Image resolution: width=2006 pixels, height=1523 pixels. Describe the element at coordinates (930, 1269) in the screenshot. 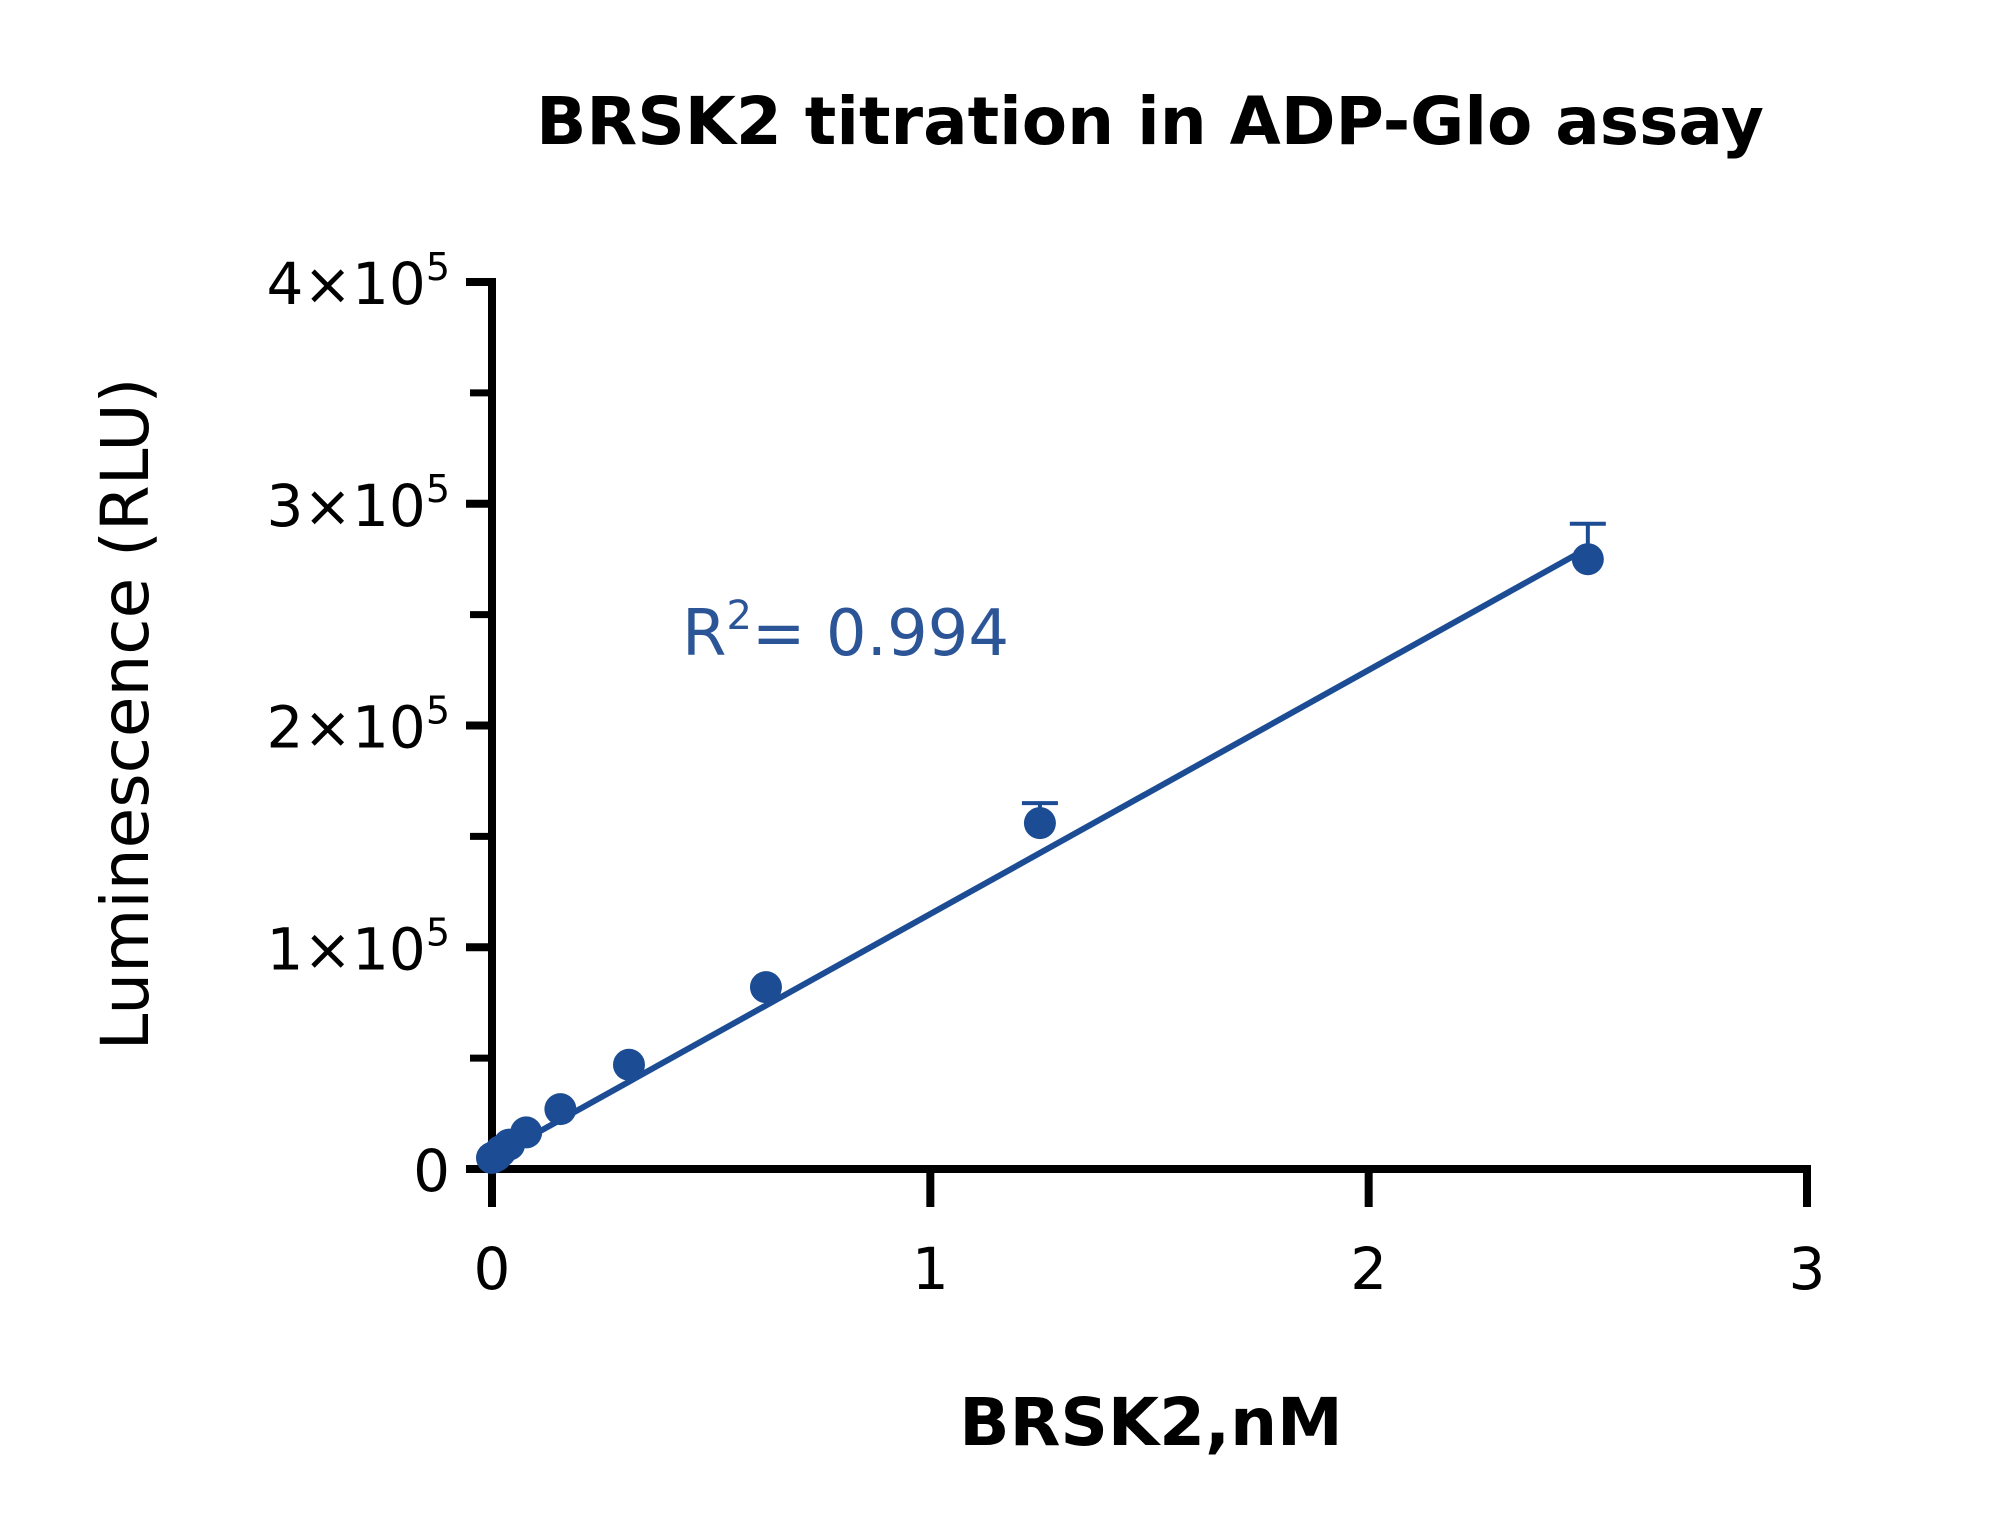

I see `x-tick-label: 1` at that location.